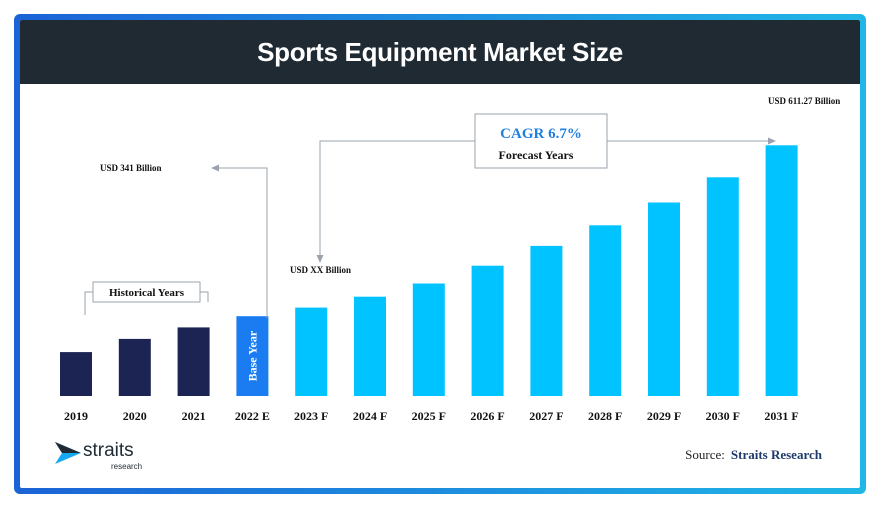 This screenshot has height=510, width=884. What do you see at coordinates (723, 416) in the screenshot?
I see `x-tick-label: 2030 F` at bounding box center [723, 416].